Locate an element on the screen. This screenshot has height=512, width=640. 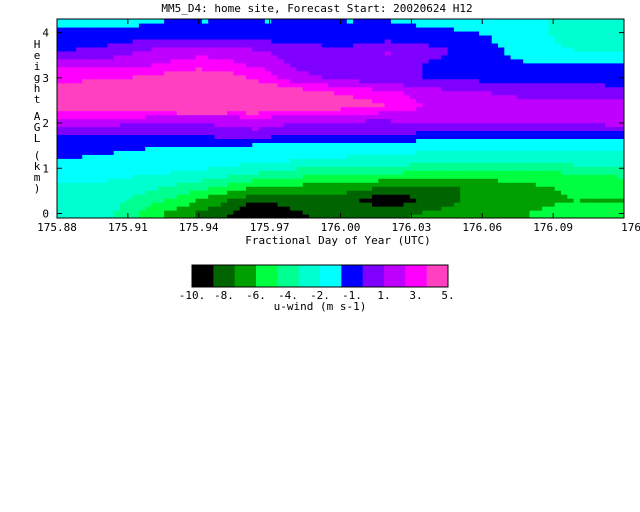
colorbar-tick-label: -6. is located at coordinates (256, 295).